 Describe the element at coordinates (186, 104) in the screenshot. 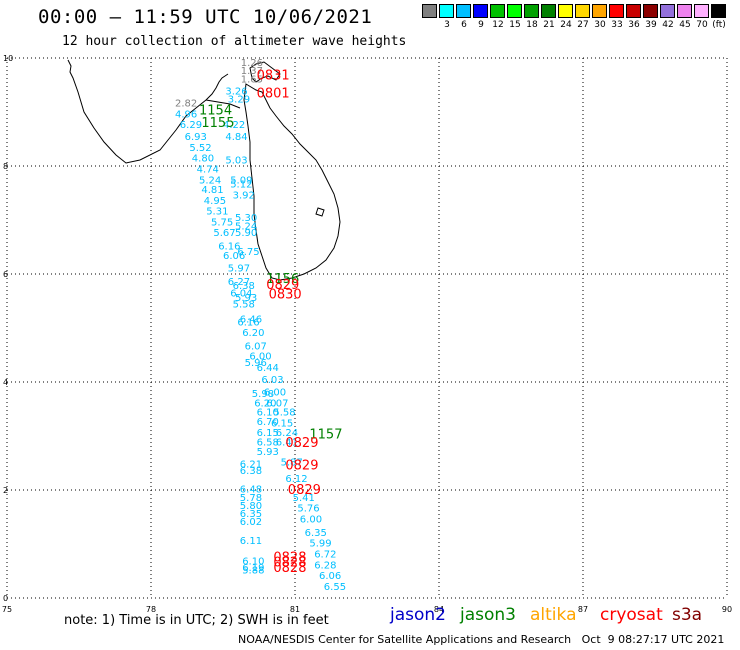

I see `wave-height-label: 2.82` at that location.